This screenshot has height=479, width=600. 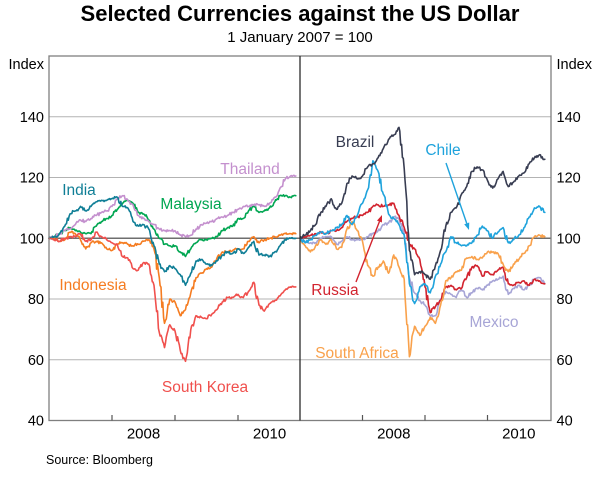 I want to click on series-label-indonesia: Indonesia, so click(x=93, y=285).